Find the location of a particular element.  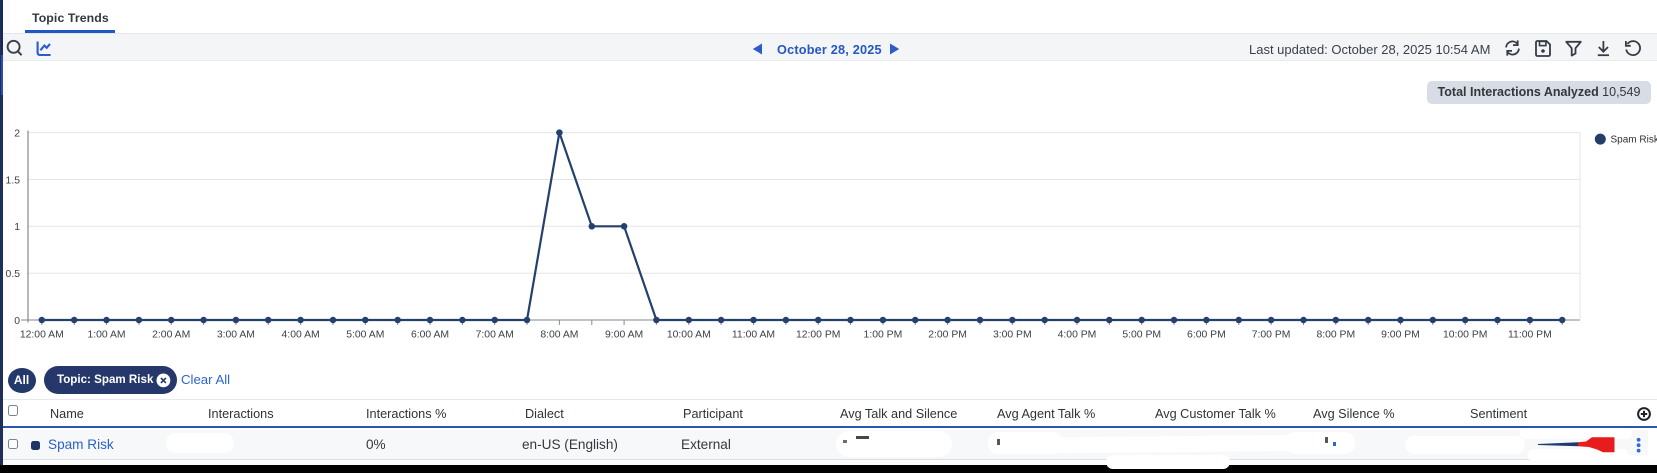

svg-text: 1.5 is located at coordinates (13, 180).